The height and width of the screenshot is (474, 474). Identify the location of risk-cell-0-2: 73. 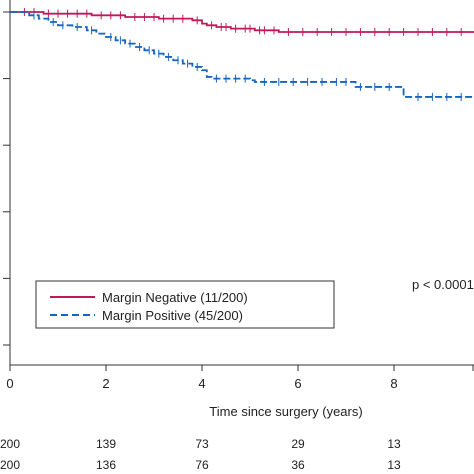
(202, 444).